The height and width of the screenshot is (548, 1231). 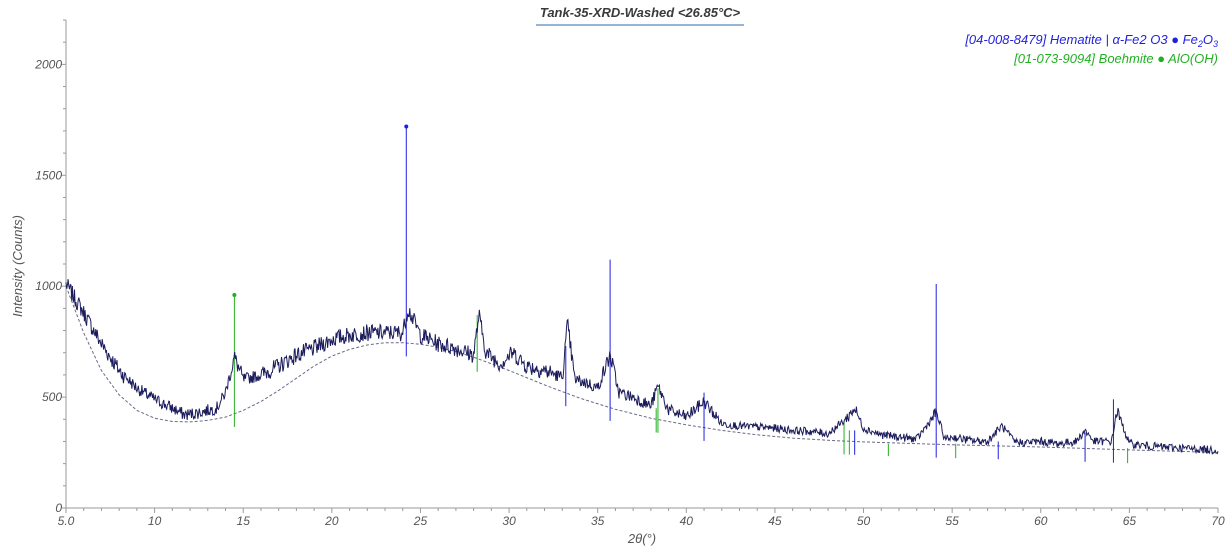 I want to click on legend-entry-boehmite: [01-073-9094] Boehmite ● AlO(OH), so click(x=1115, y=58).